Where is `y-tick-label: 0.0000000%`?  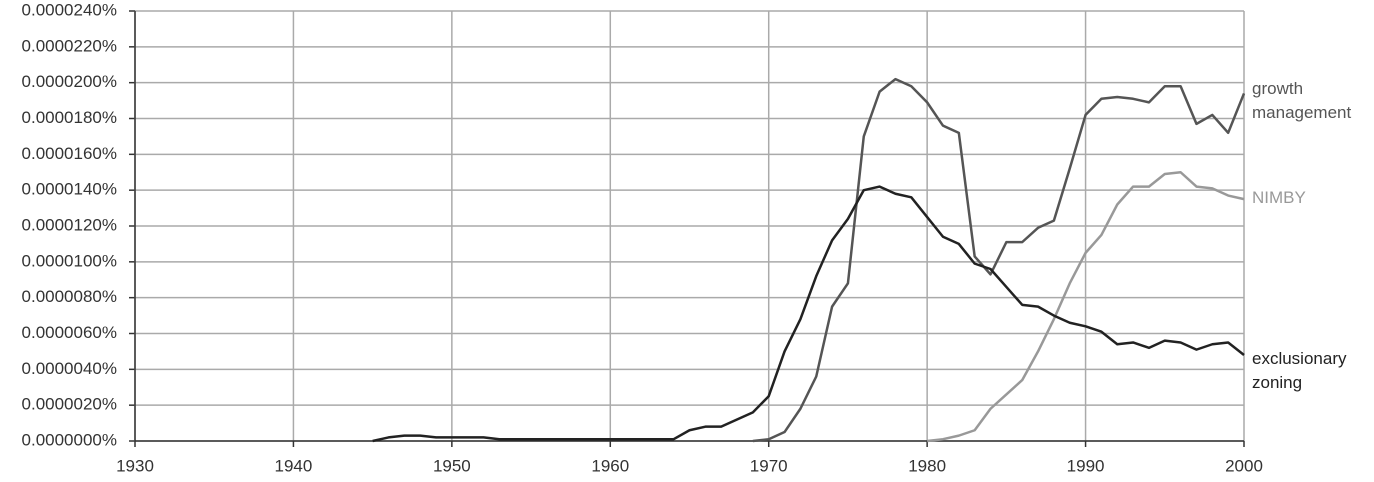
y-tick-label: 0.0000000% is located at coordinates (69, 439).